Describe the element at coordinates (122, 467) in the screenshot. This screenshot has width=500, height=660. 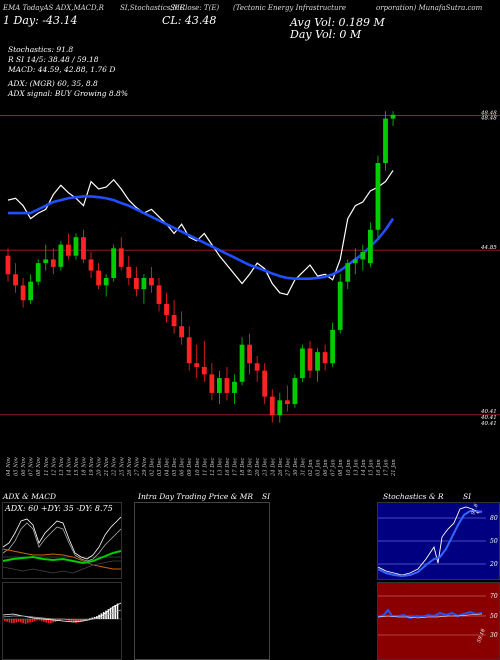
I see `date-label: 25 Nov` at that location.